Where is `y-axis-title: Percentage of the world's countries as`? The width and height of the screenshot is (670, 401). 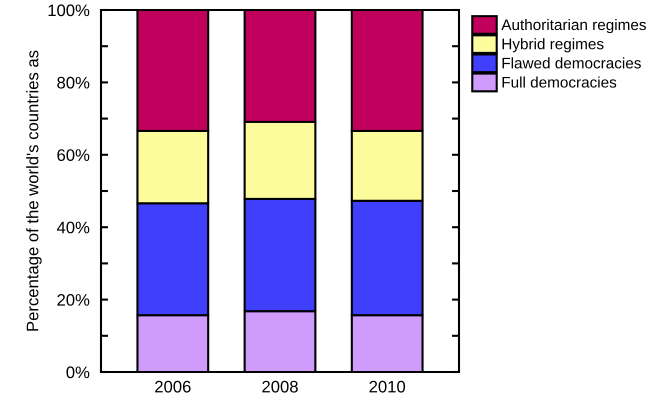 y-axis-title: Percentage of the world's countries as is located at coordinates (34, 190).